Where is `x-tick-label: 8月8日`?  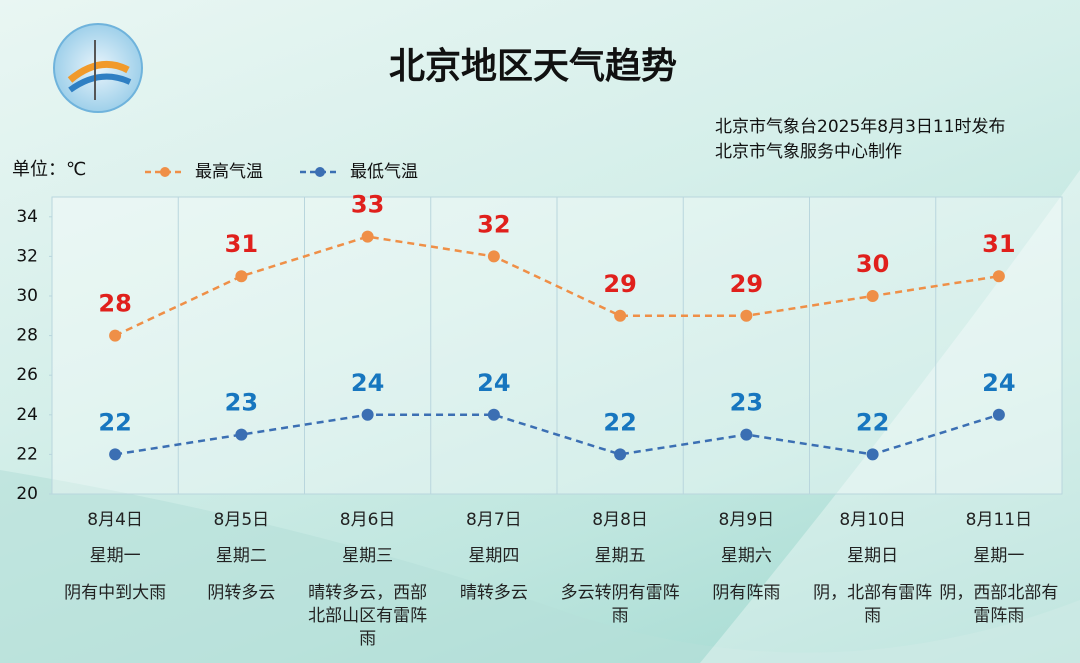 x-tick-label: 8月8日 is located at coordinates (620, 520).